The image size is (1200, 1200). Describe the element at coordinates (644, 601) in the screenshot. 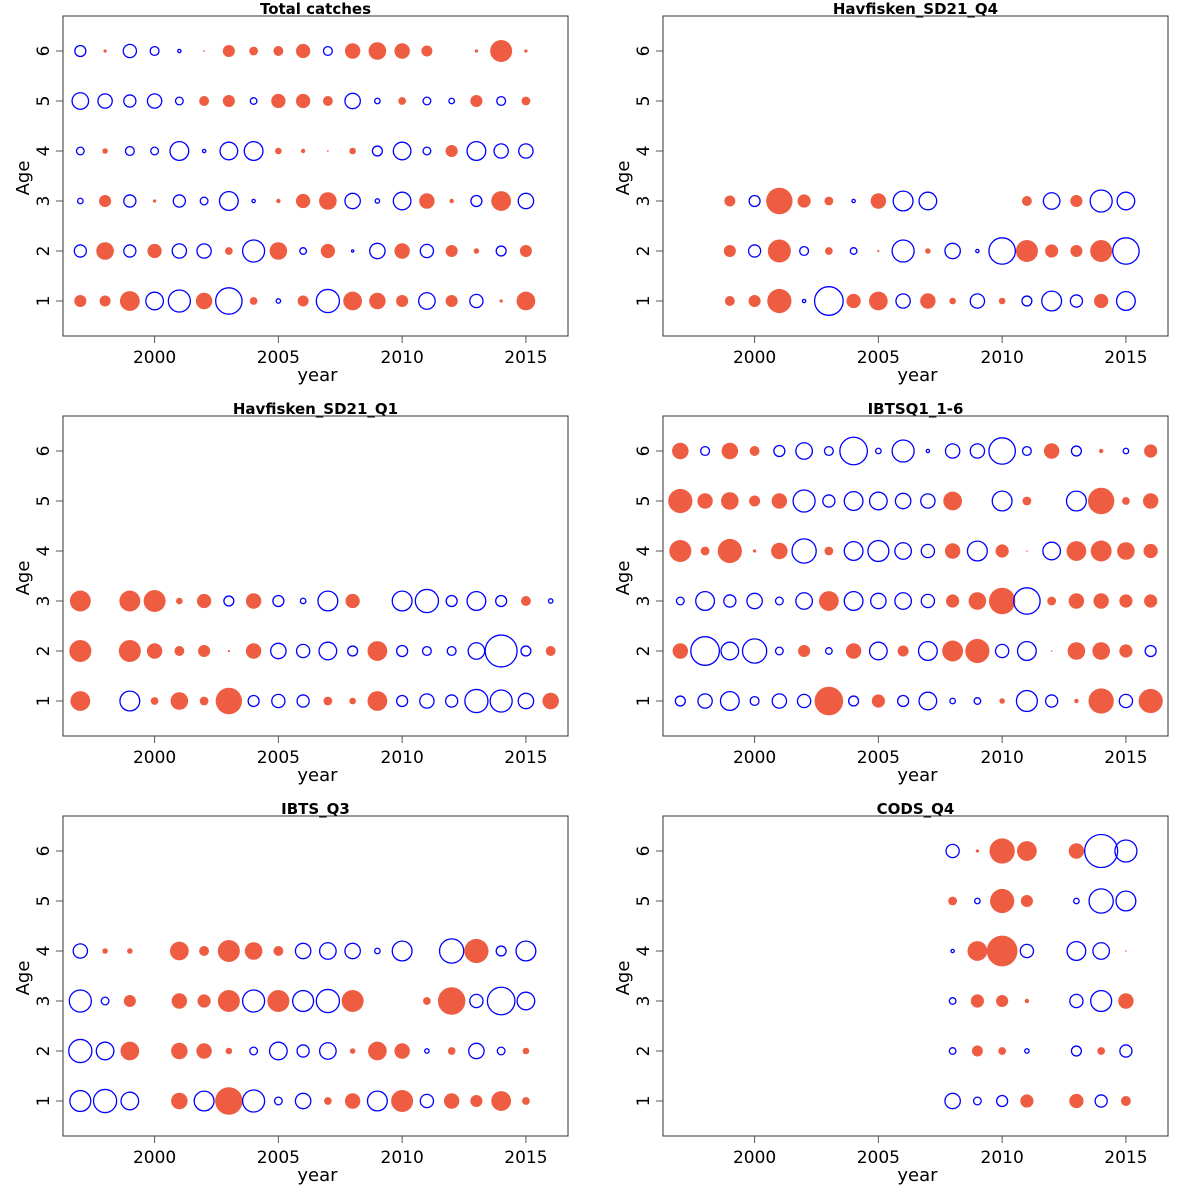

I see `y-tick-label: 3` at that location.